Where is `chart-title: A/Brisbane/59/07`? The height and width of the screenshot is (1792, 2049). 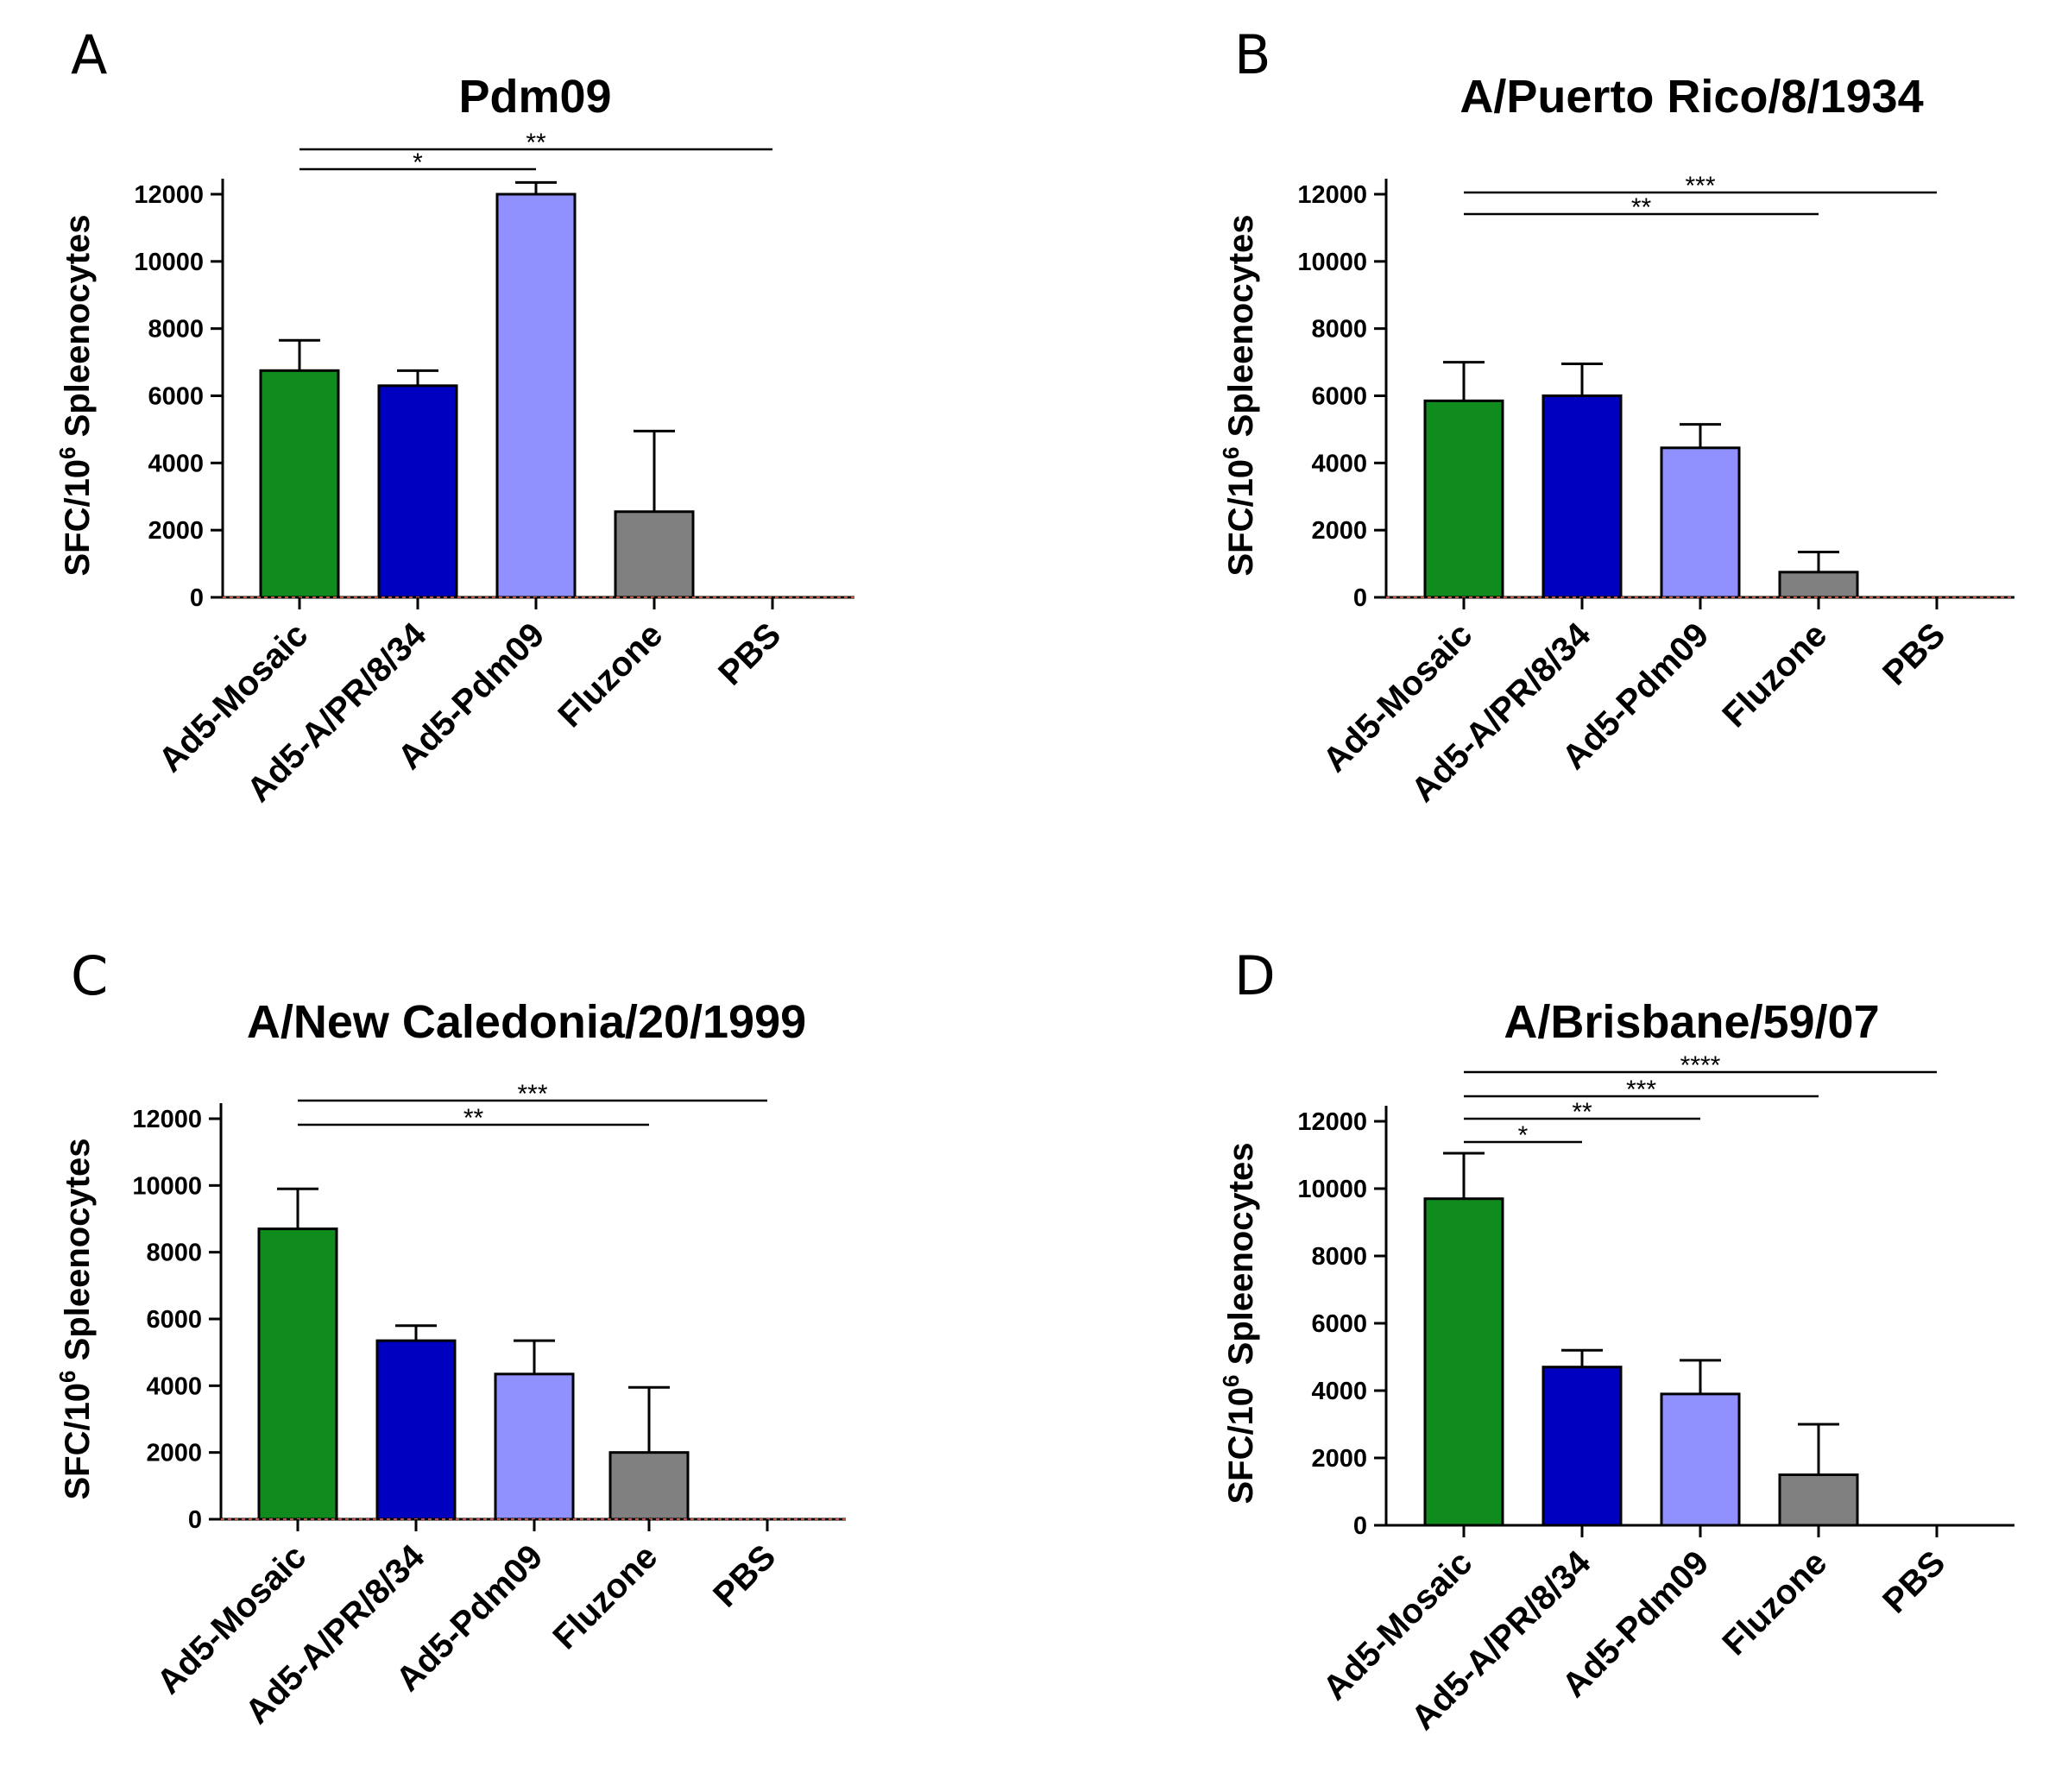 chart-title: A/Brisbane/59/07 is located at coordinates (1691, 1022).